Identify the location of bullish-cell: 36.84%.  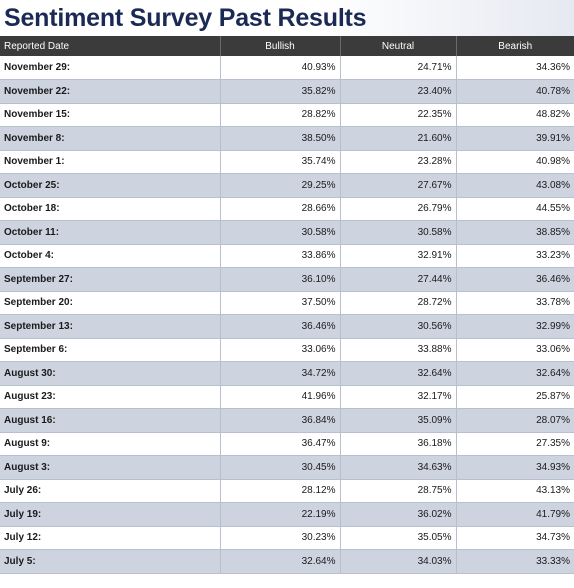
(280, 420).